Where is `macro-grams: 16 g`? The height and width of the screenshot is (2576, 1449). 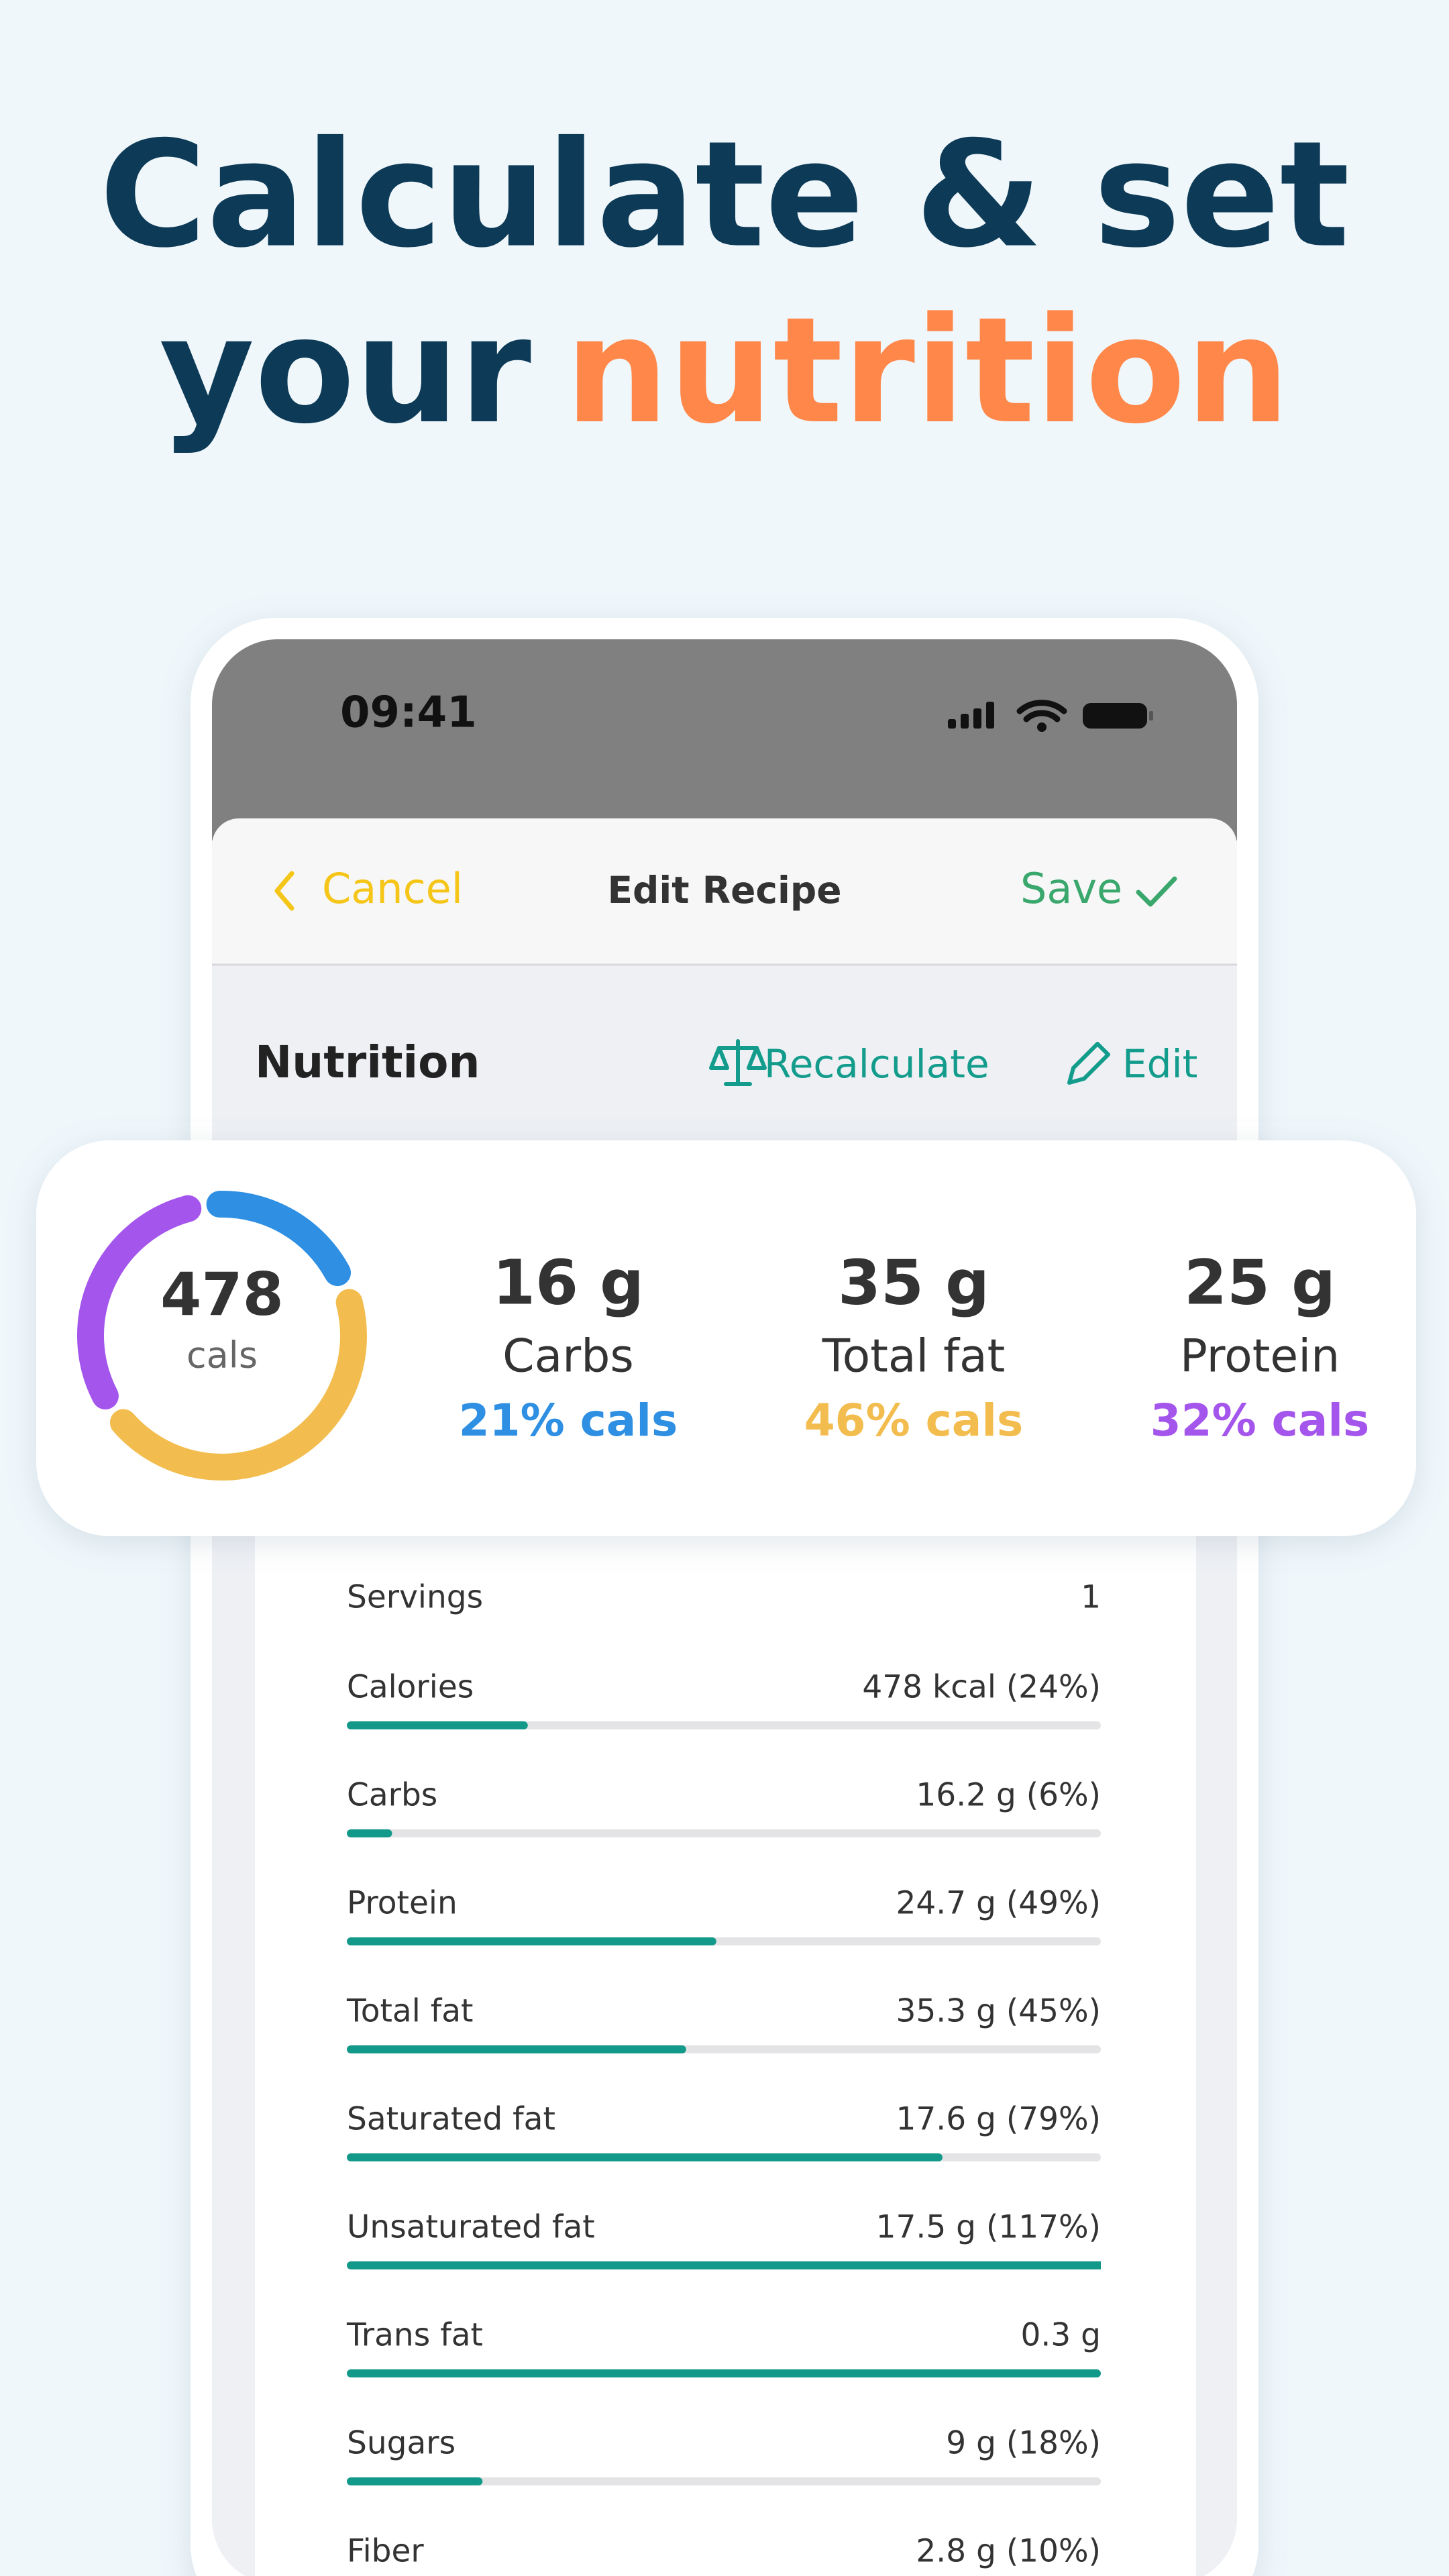 macro-grams: 16 g is located at coordinates (568, 1282).